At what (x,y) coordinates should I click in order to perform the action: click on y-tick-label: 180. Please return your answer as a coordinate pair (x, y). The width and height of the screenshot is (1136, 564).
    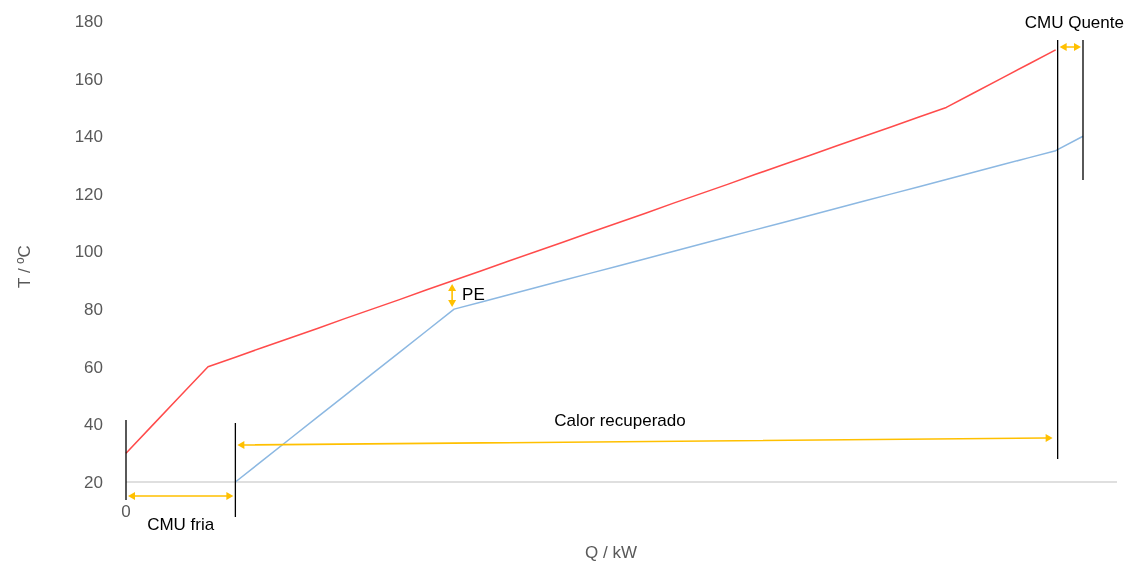
    Looking at the image, I should click on (88, 21).